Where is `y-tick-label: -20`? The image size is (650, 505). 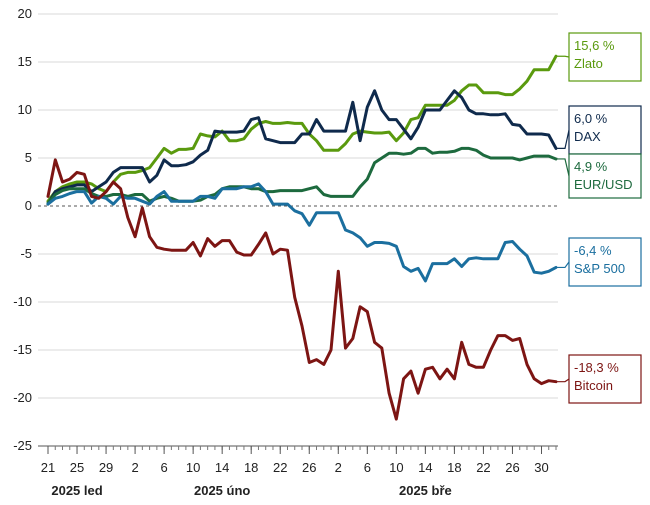
y-tick-label: -20 is located at coordinates (22, 397).